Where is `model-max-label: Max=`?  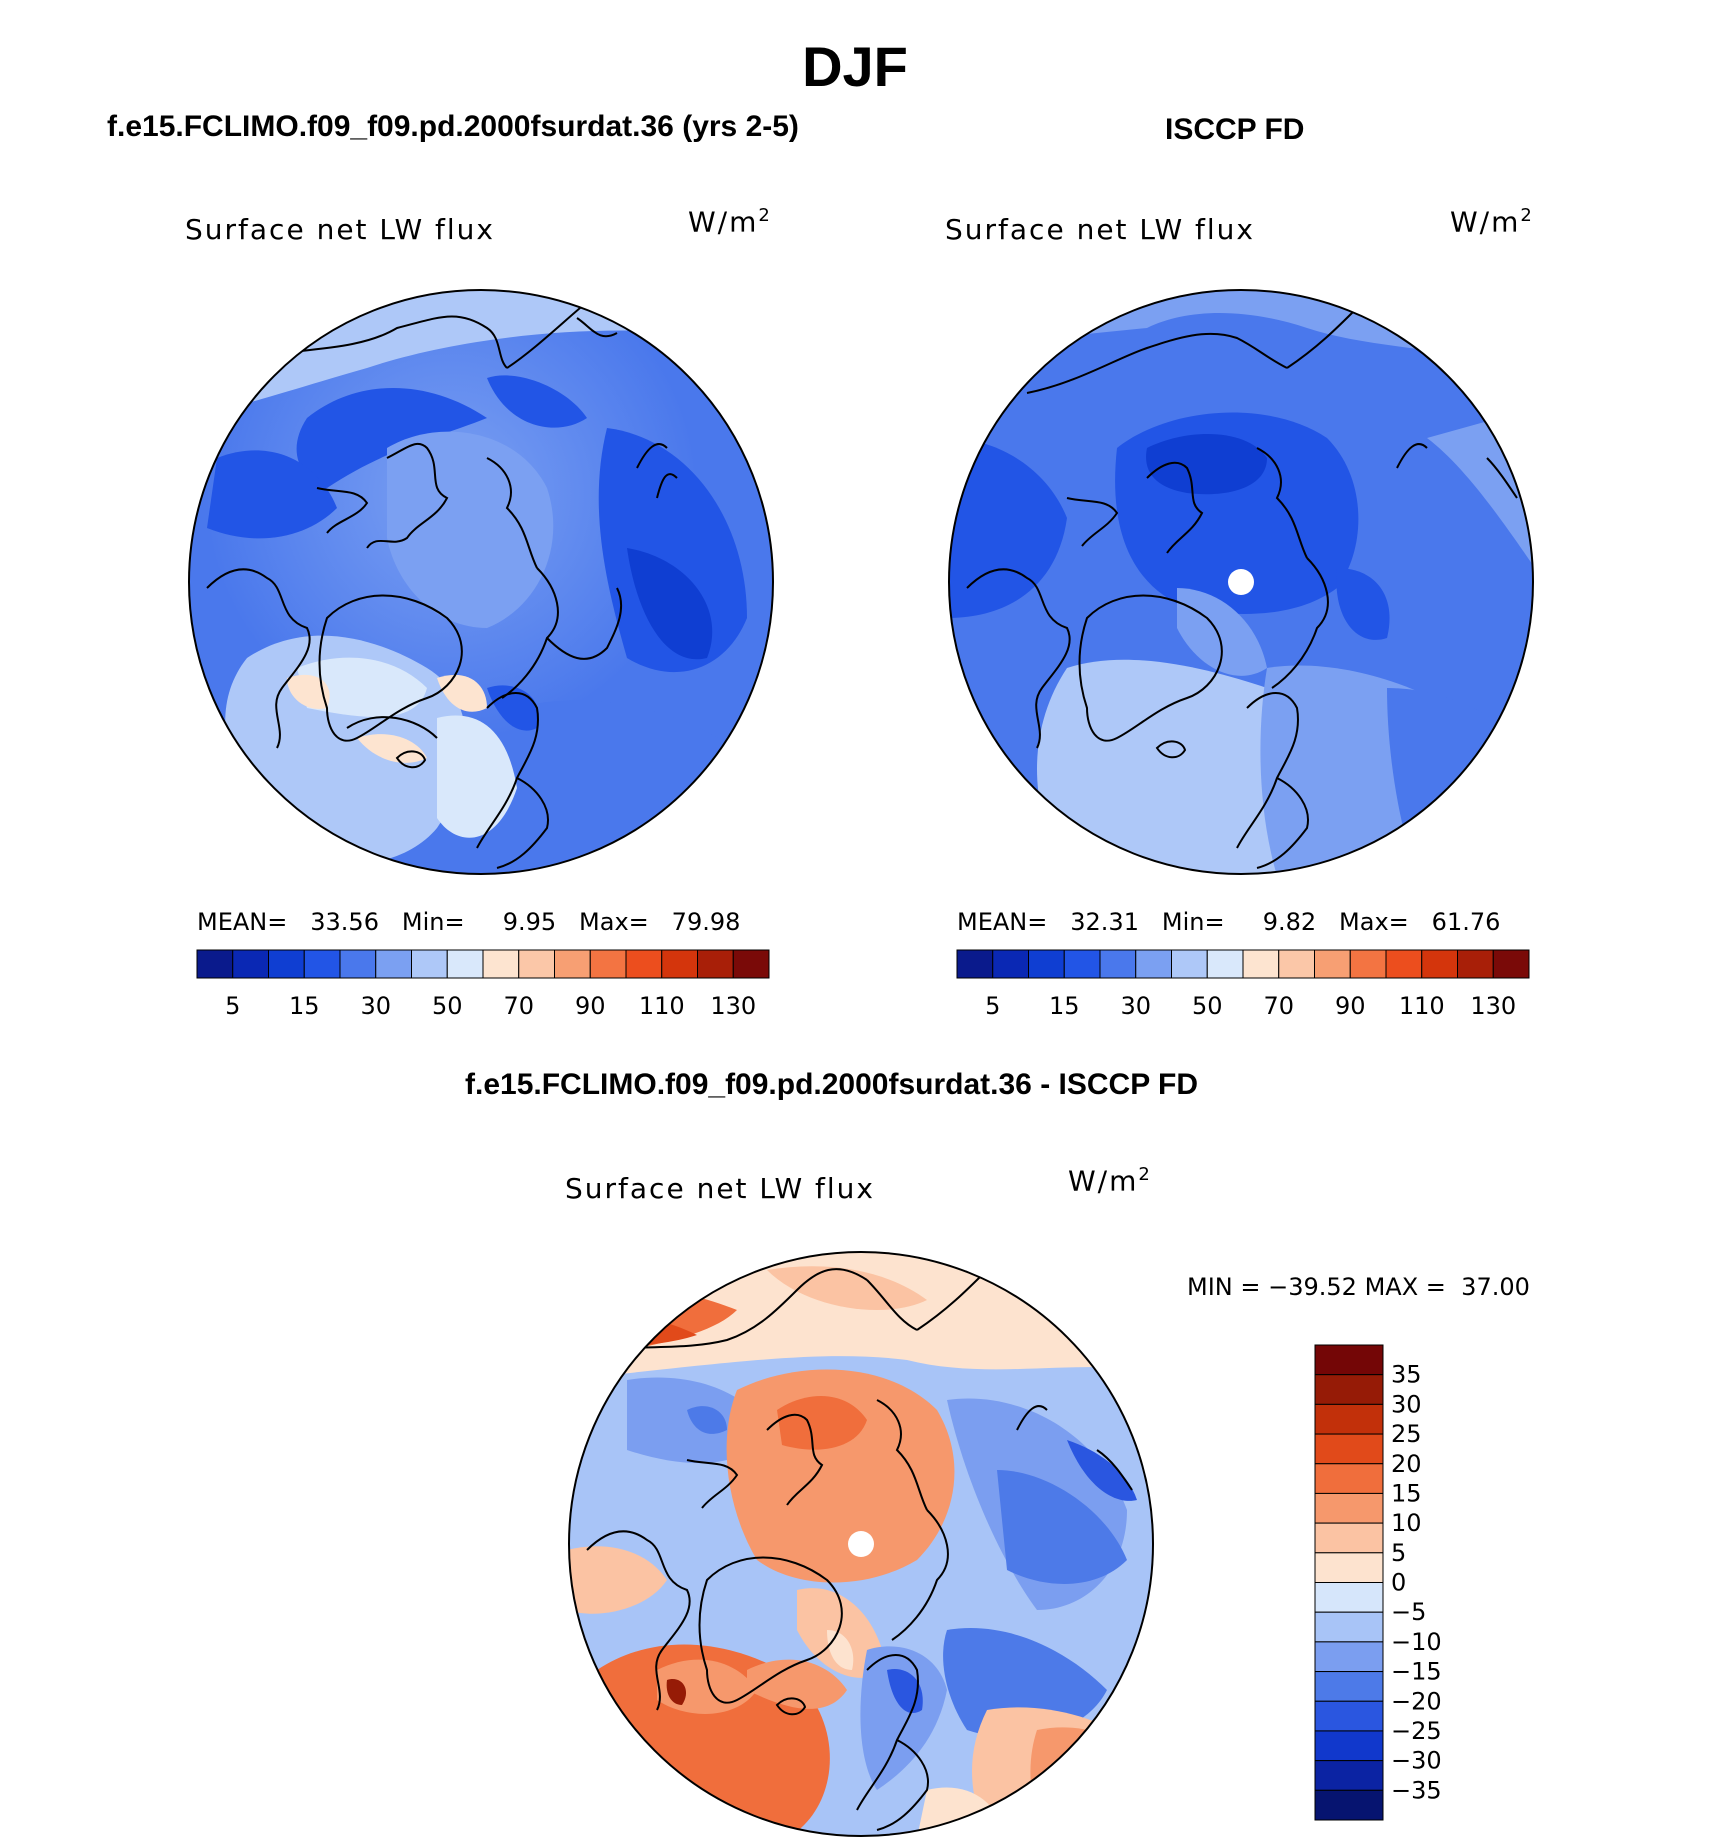
model-max-label: Max= is located at coordinates (614, 922).